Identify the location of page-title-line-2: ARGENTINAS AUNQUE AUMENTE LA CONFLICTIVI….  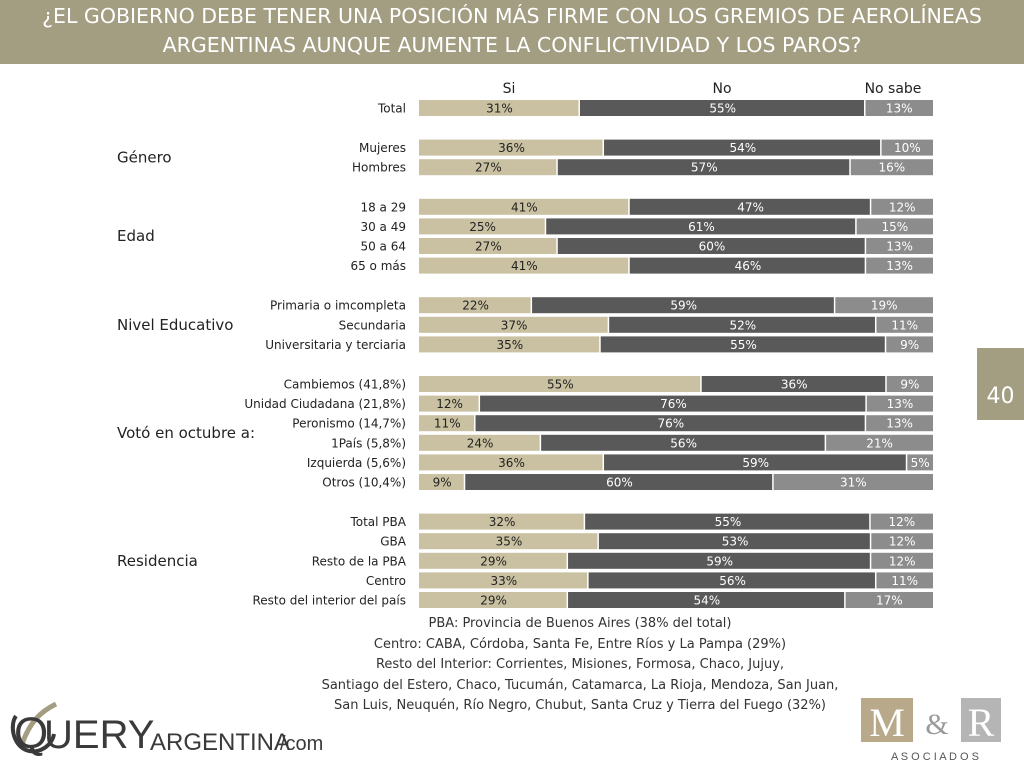
(512, 45).